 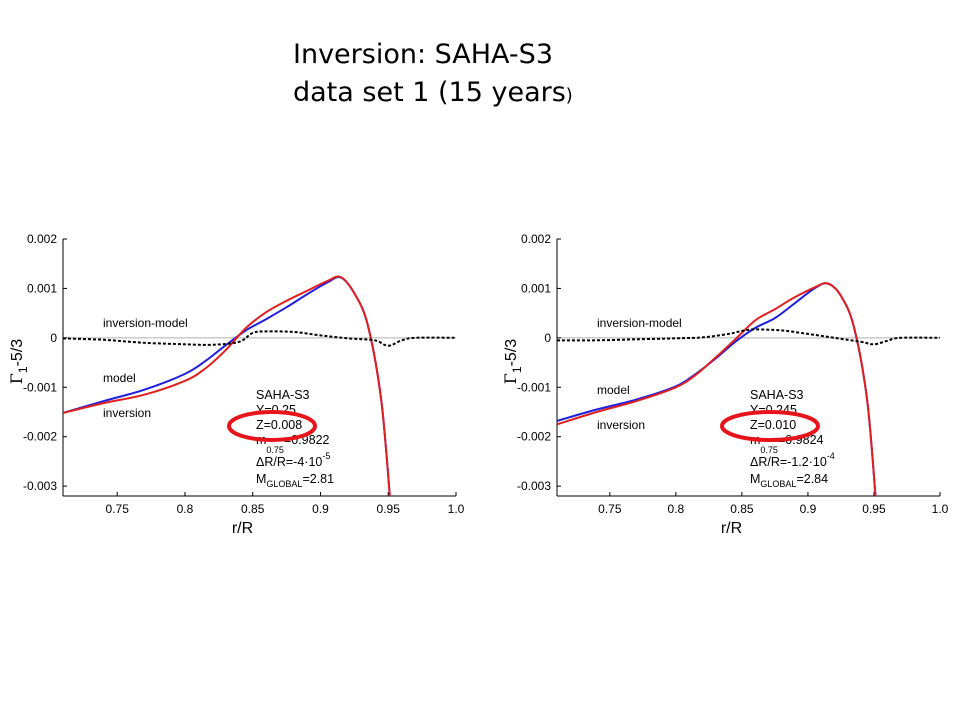 I want to click on param-delta-r-main: ΔR/R=-1.2·10, so click(x=788, y=462).